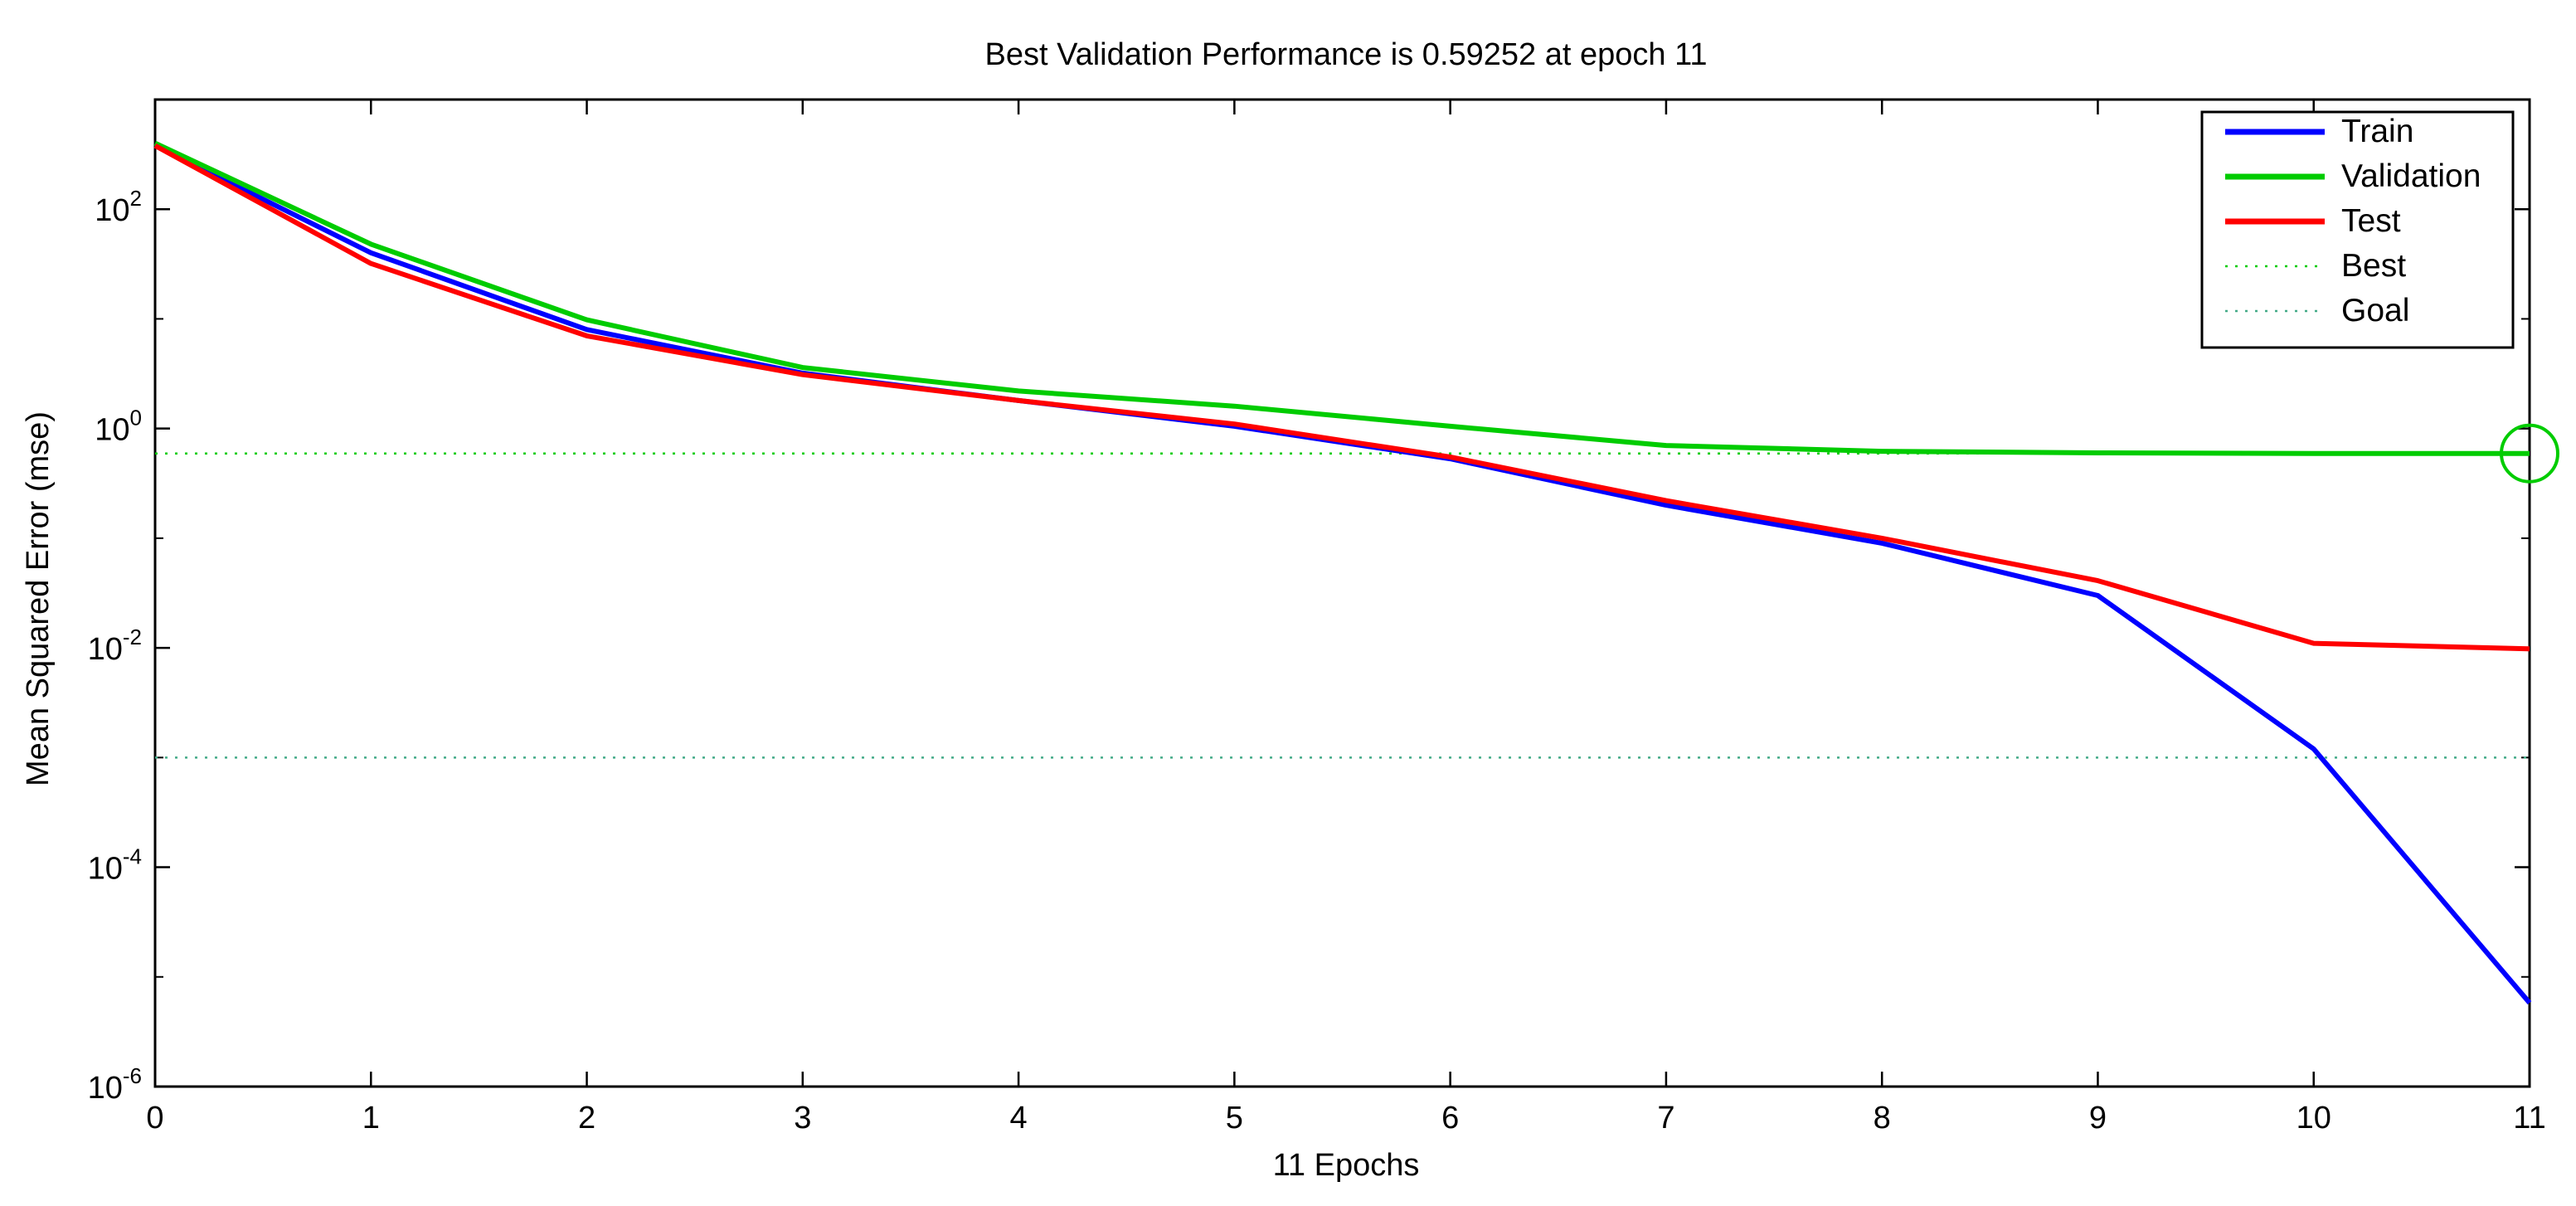 Image resolution: width=2576 pixels, height=1206 pixels. What do you see at coordinates (1019, 1118) in the screenshot?
I see `x-tick-label: 4` at bounding box center [1019, 1118].